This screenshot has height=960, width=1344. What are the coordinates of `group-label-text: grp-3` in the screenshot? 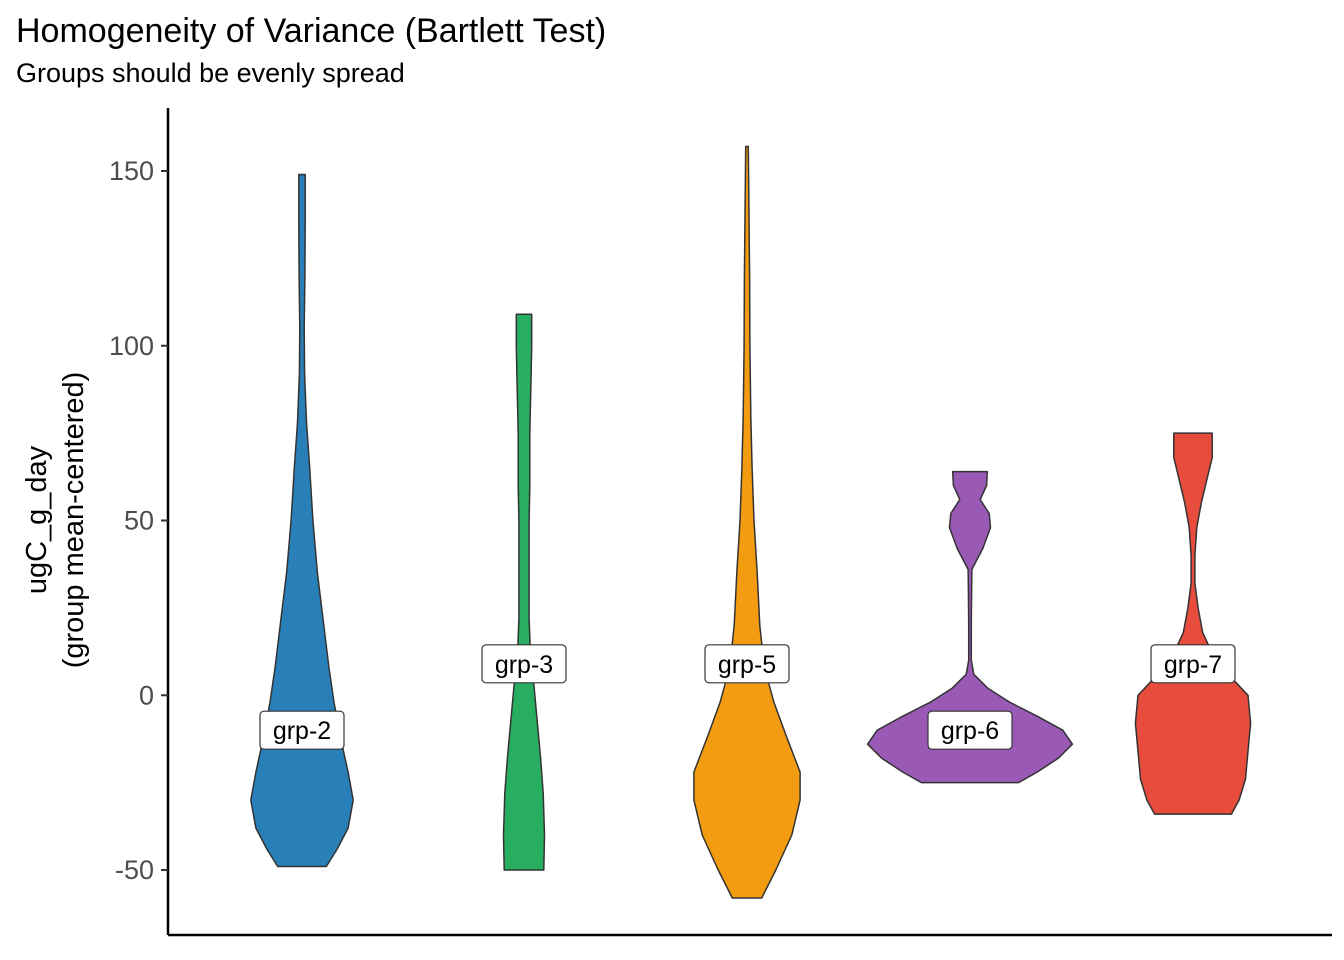 It's located at (524, 665).